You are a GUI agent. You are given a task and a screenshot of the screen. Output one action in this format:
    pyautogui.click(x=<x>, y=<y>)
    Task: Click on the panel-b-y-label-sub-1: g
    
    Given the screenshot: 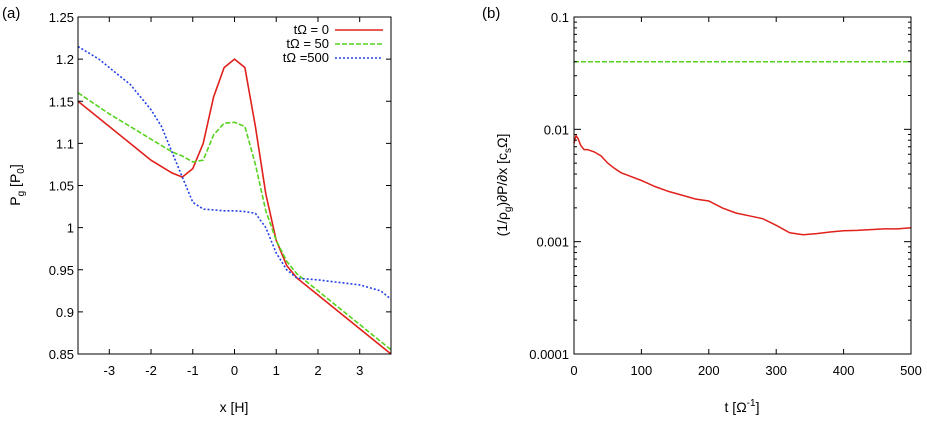 What is the action you would take?
    pyautogui.click(x=508, y=210)
    